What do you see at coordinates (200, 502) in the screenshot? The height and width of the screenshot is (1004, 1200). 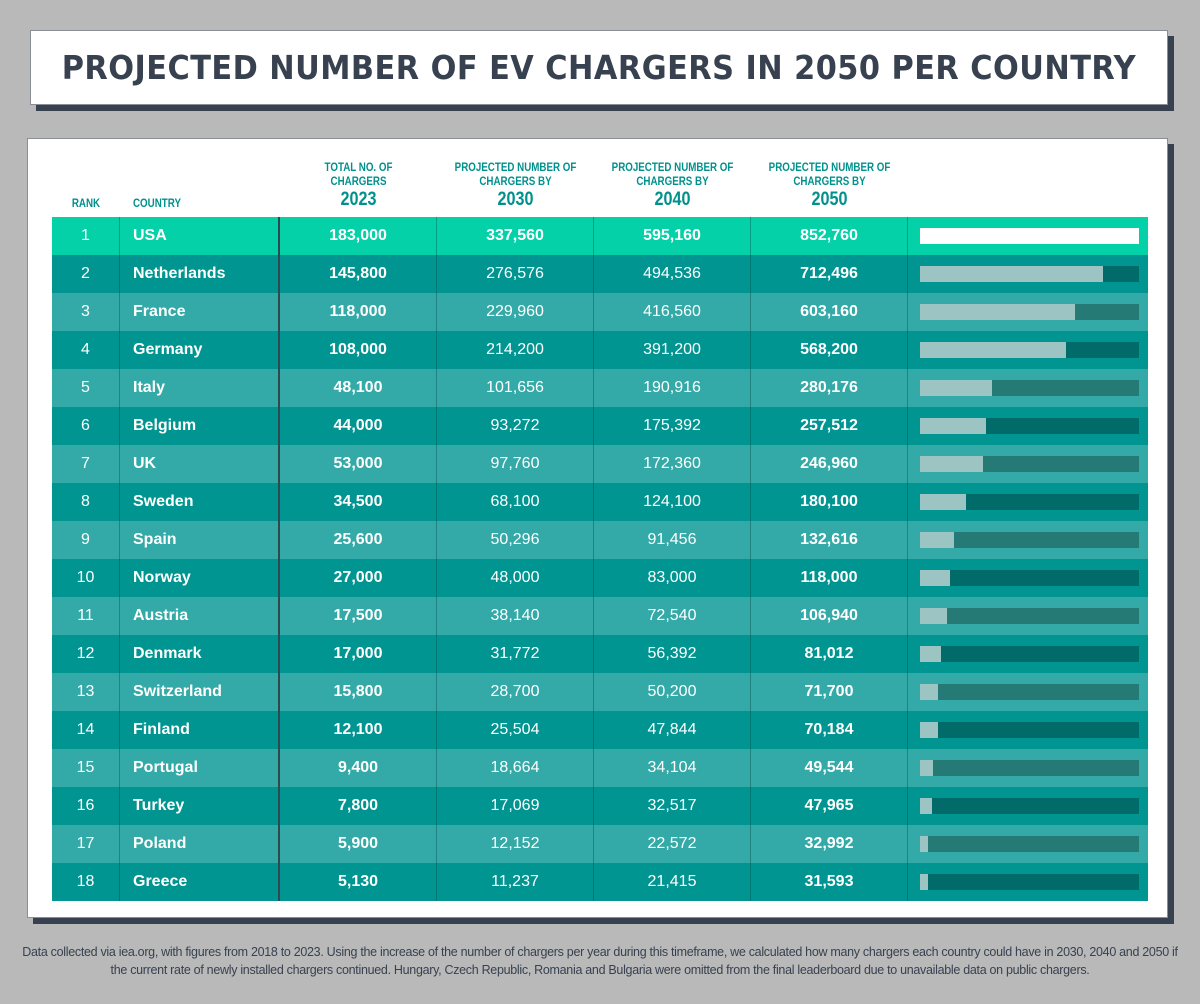 I see `country-cell: Sweden` at bounding box center [200, 502].